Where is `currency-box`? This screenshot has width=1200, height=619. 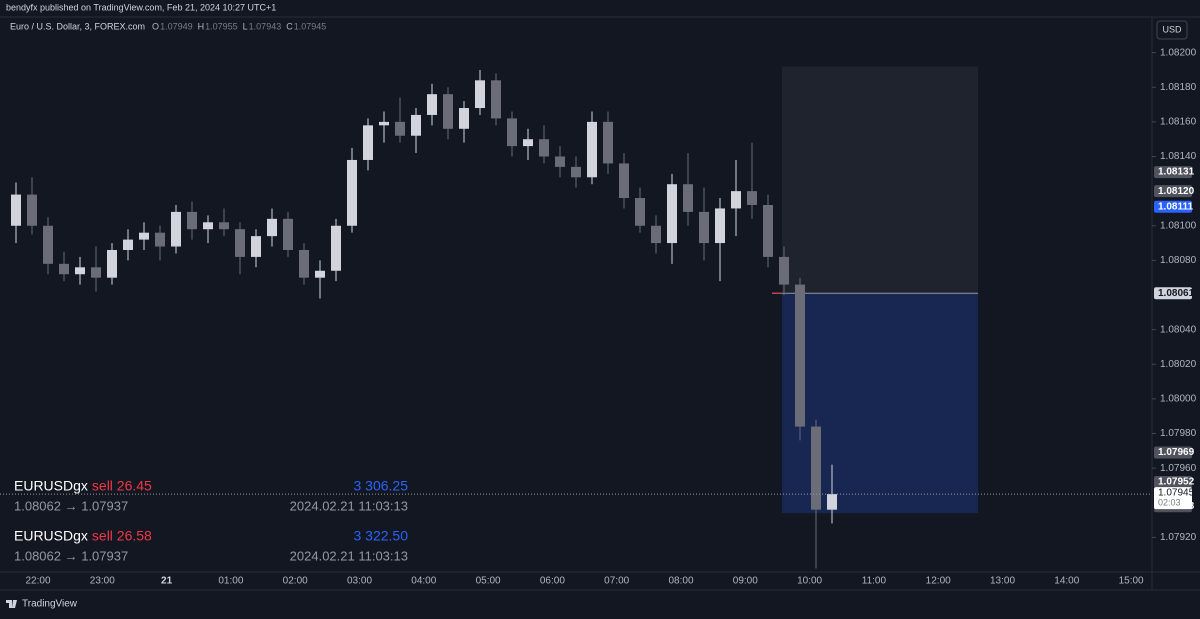 currency-box is located at coordinates (1172, 30).